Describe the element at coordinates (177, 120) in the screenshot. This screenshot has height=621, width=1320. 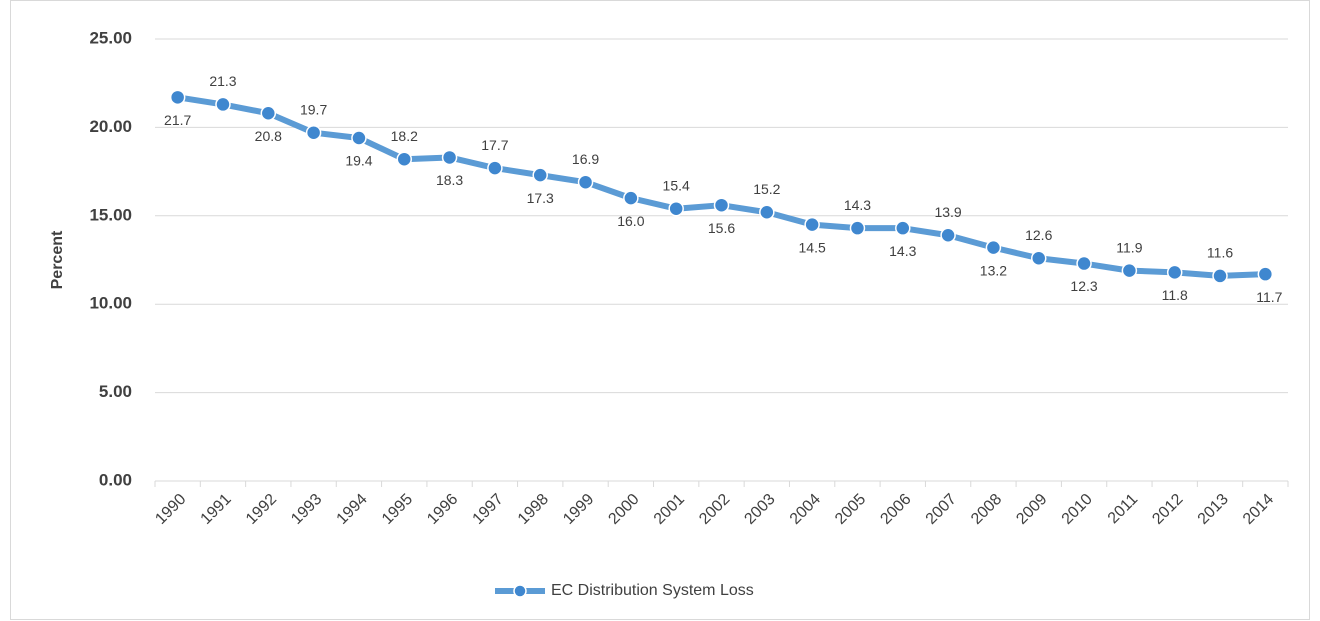
I see `data-label: 21.7` at that location.